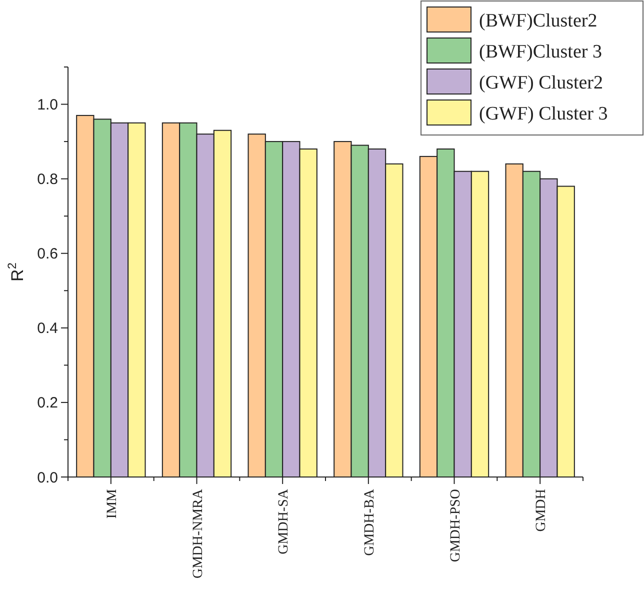 Image resolution: width=644 pixels, height=594 pixels. I want to click on x-tick-label: GMDH, so click(542, 510).